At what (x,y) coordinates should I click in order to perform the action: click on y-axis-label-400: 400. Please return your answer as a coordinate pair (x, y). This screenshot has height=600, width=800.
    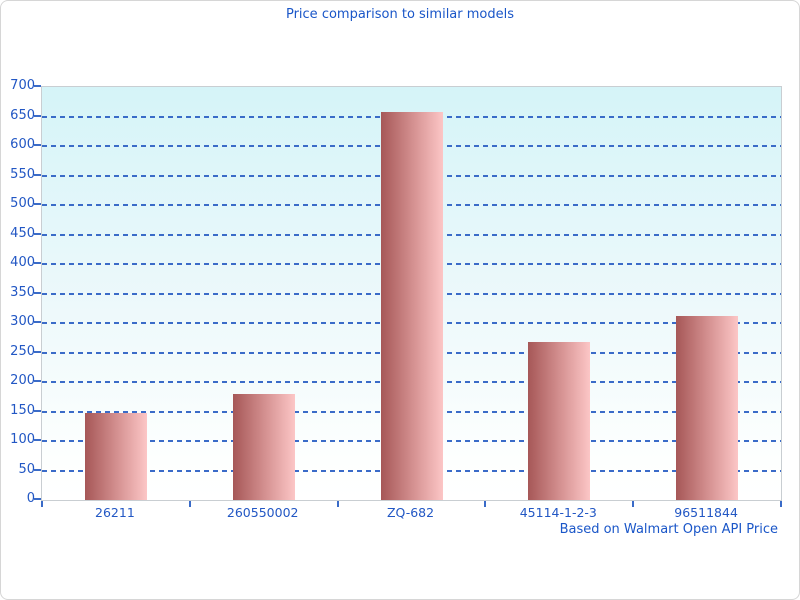
    Looking at the image, I should click on (22, 262).